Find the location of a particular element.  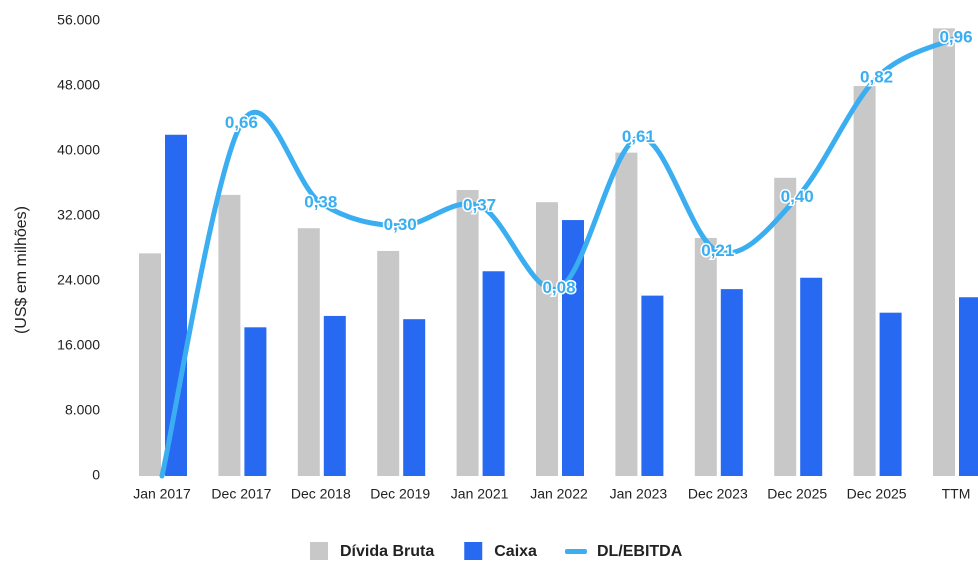

legend-label: DL/EBITDA is located at coordinates (640, 551).